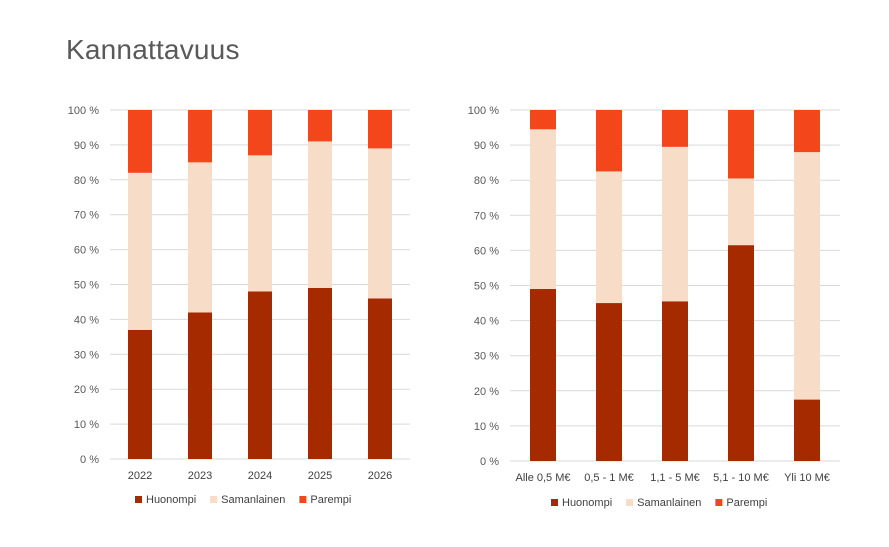  Describe the element at coordinates (807, 478) in the screenshot. I see `x-category-label: Yli 10 M€` at that location.